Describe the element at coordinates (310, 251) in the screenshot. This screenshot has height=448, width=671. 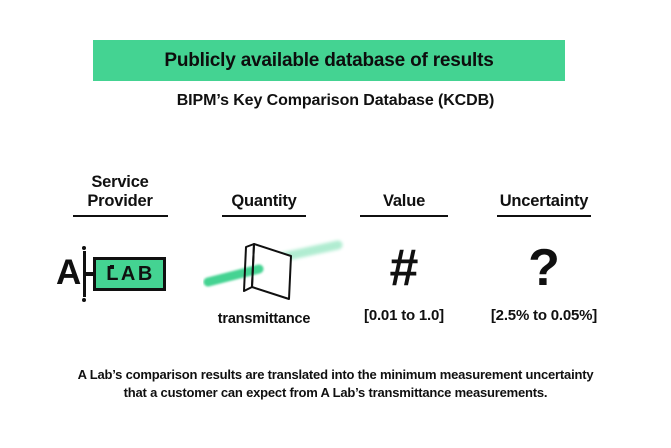
I see `exiting-beam` at that location.